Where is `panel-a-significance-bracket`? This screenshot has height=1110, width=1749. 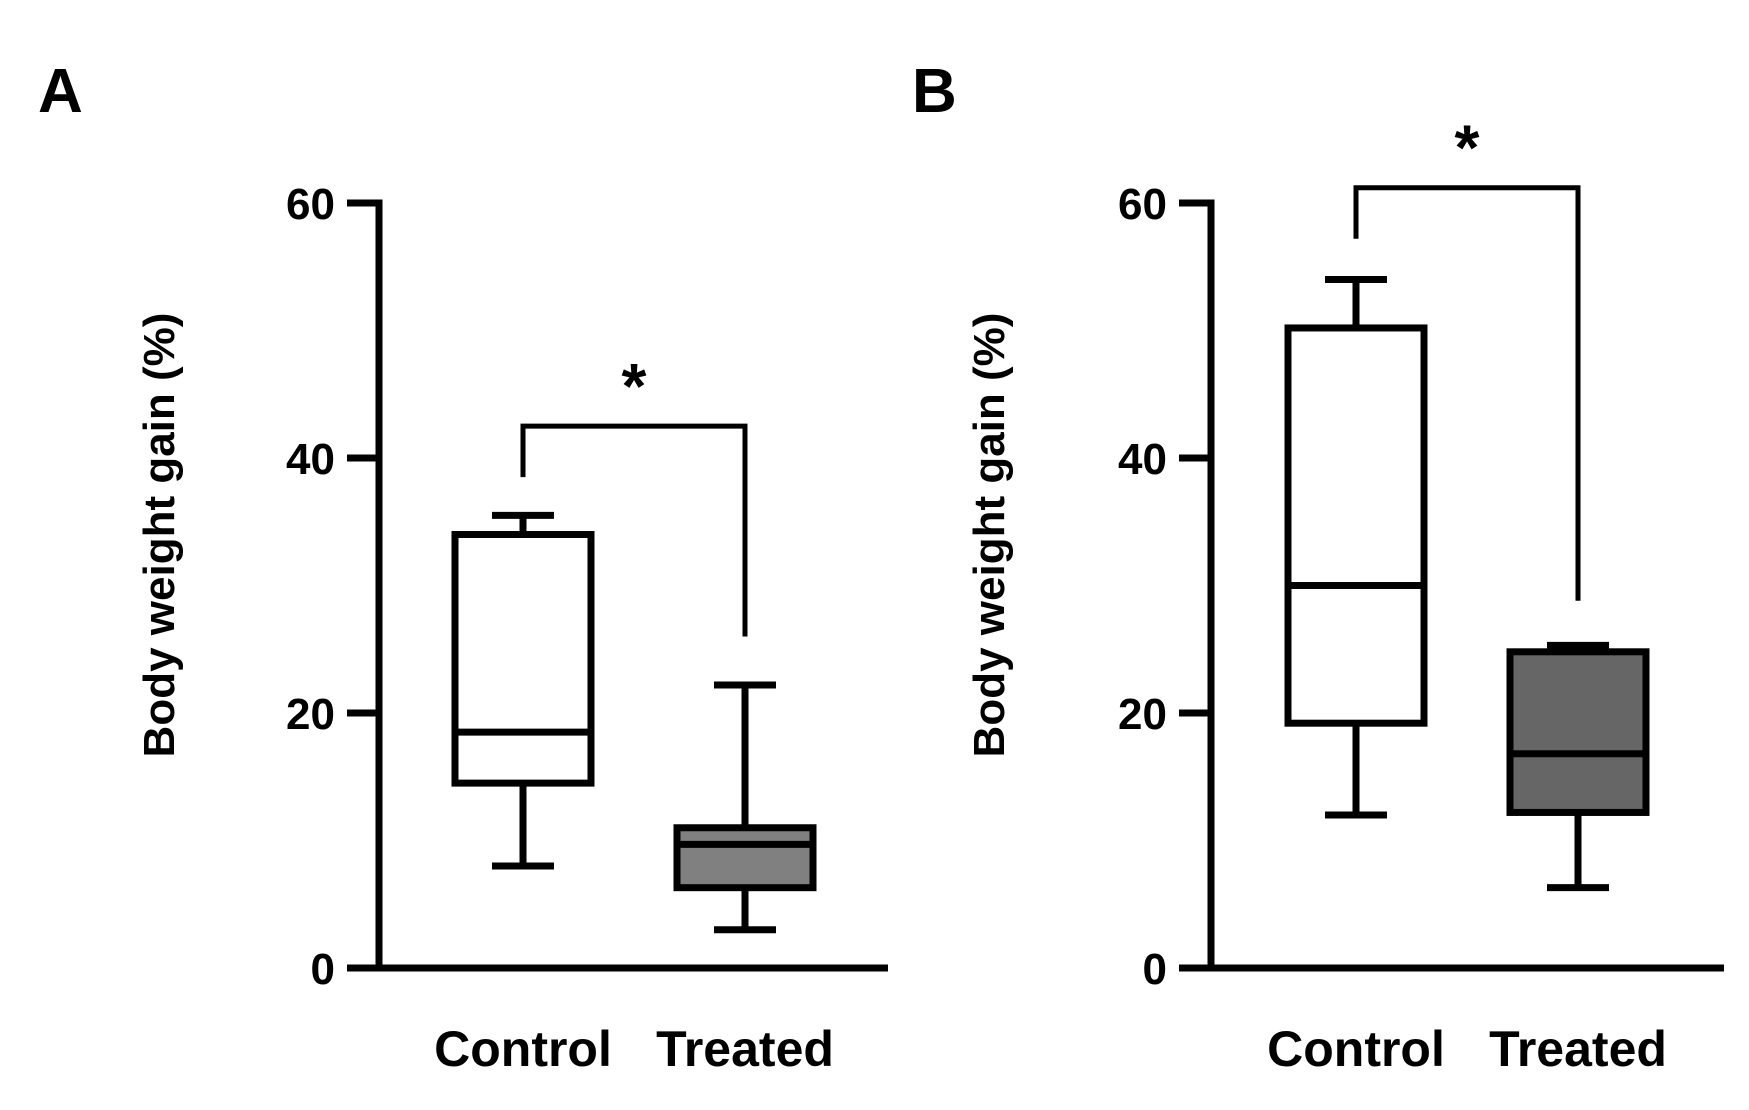 panel-a-significance-bracket is located at coordinates (634, 530).